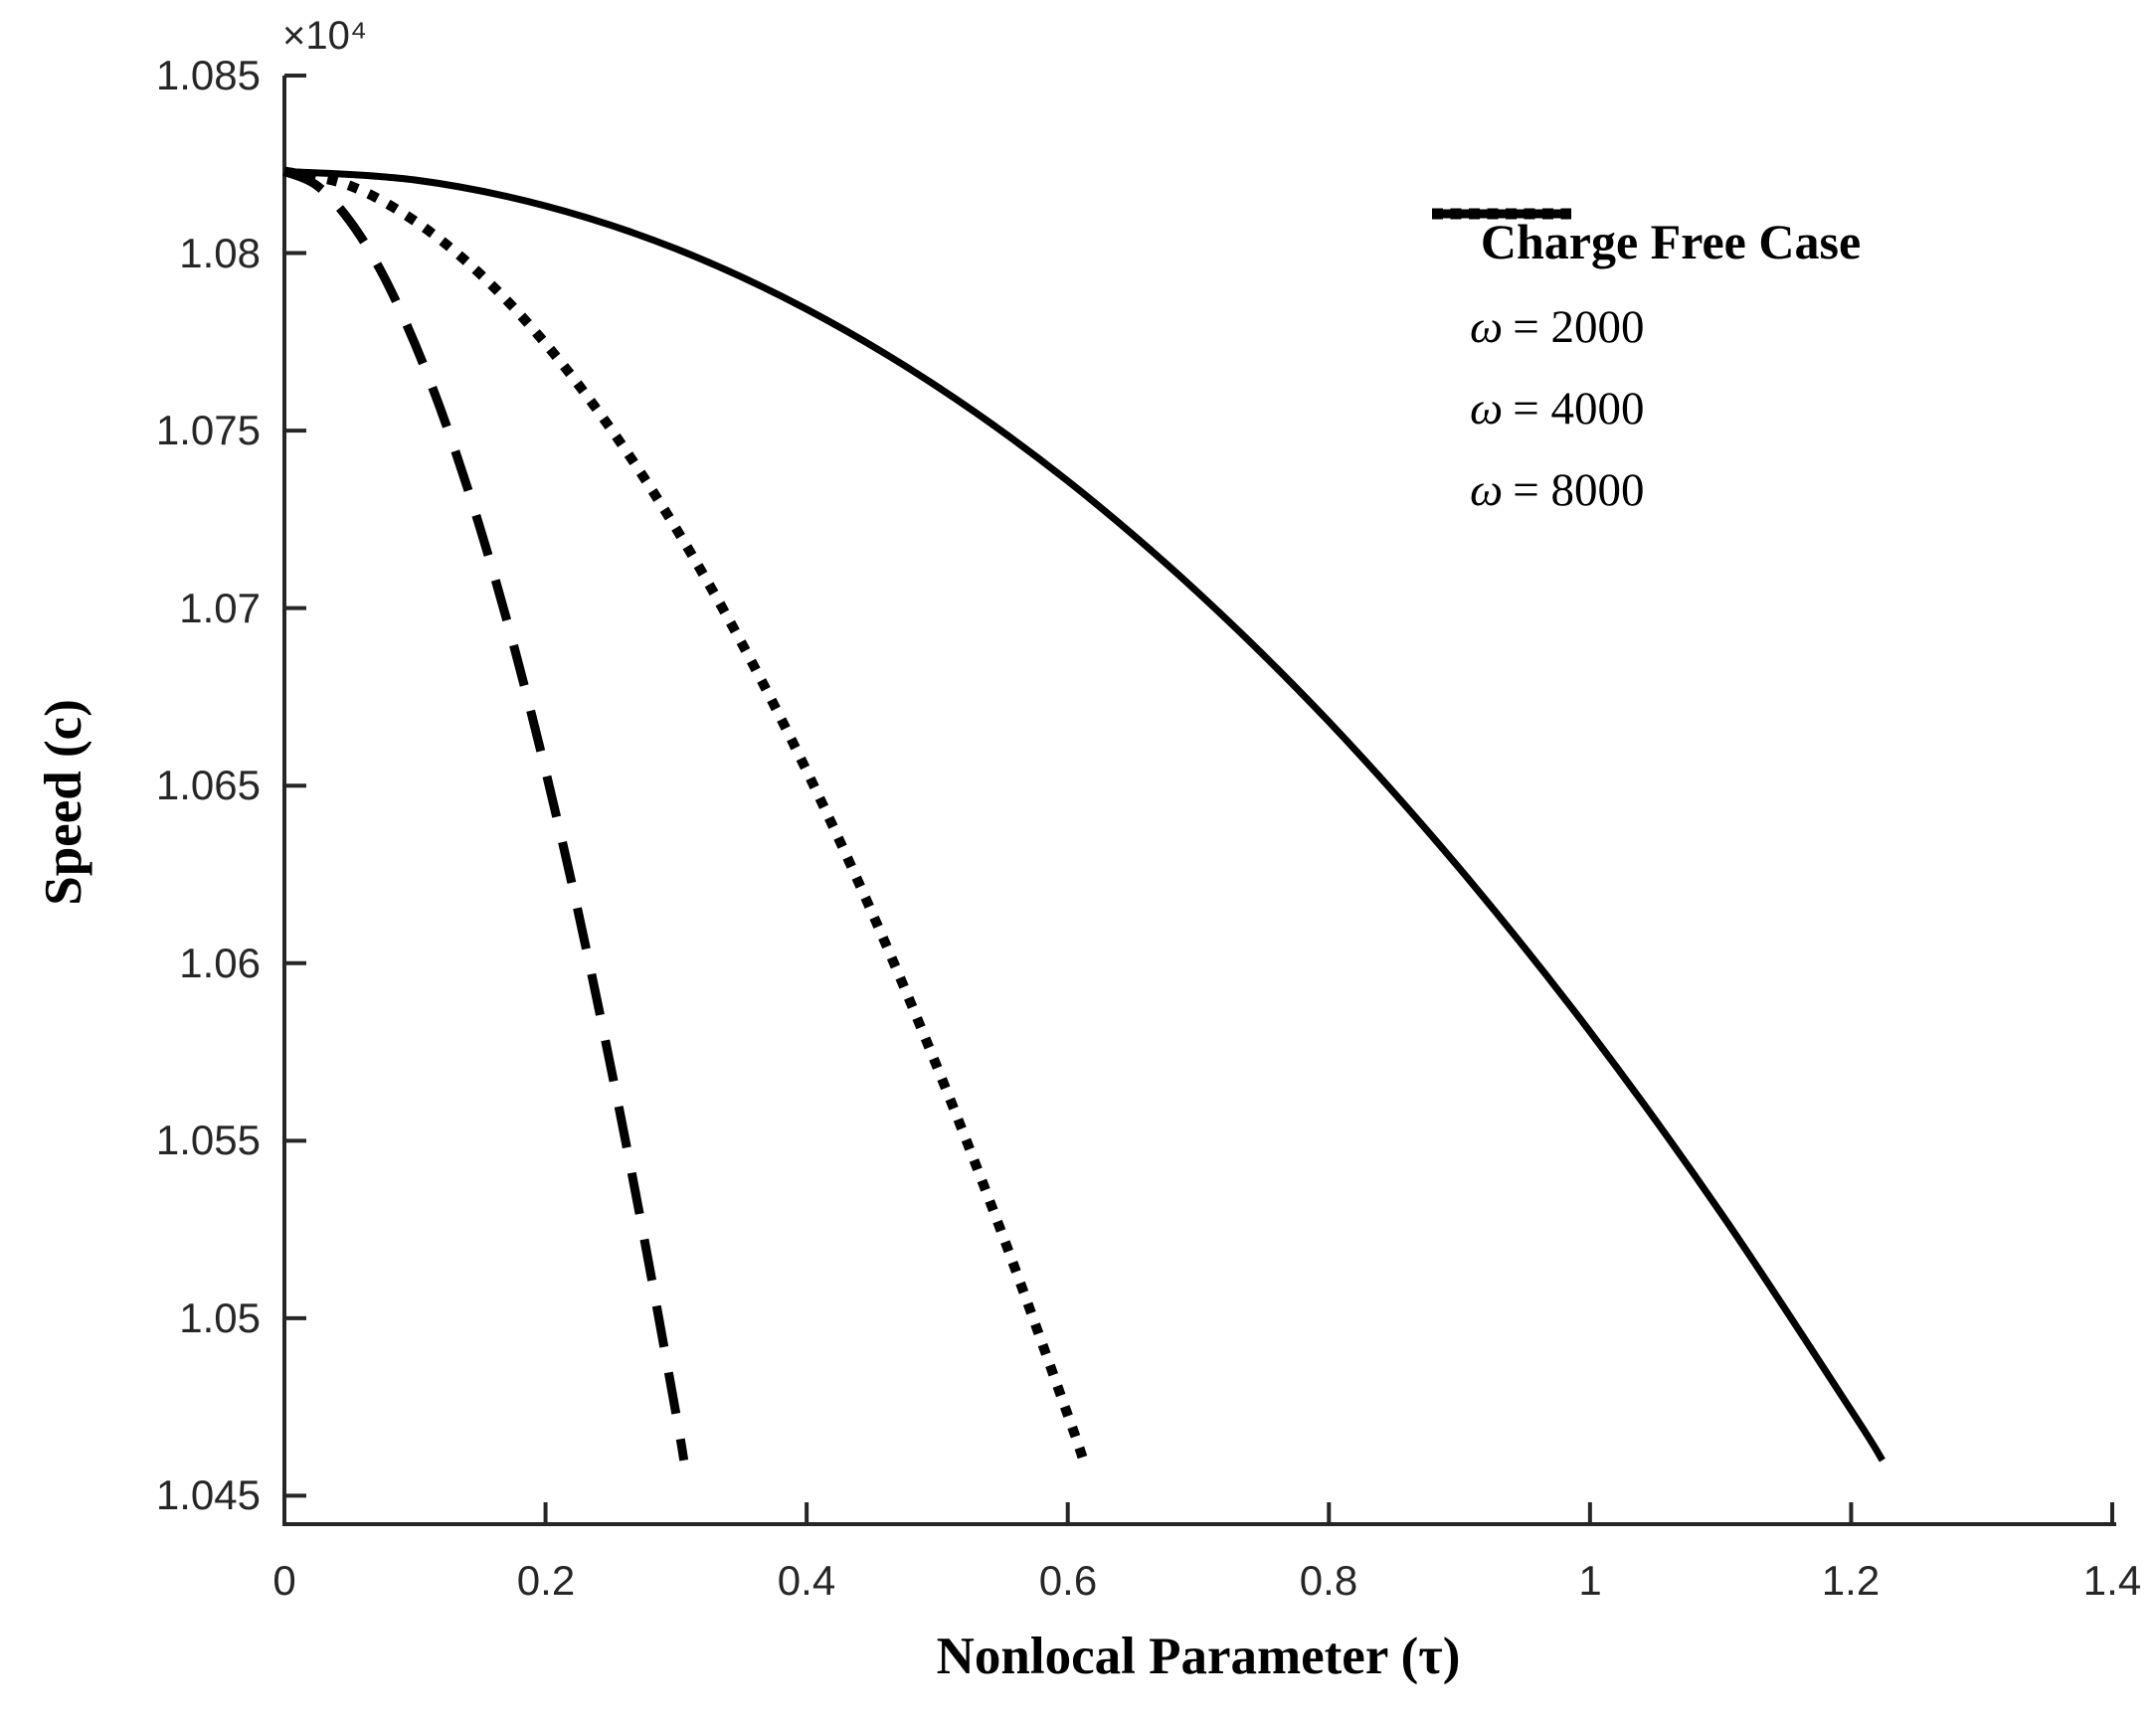 This screenshot has width=2156, height=1724. I want to click on legend-entry-label: ω = 2000, so click(1557, 327).